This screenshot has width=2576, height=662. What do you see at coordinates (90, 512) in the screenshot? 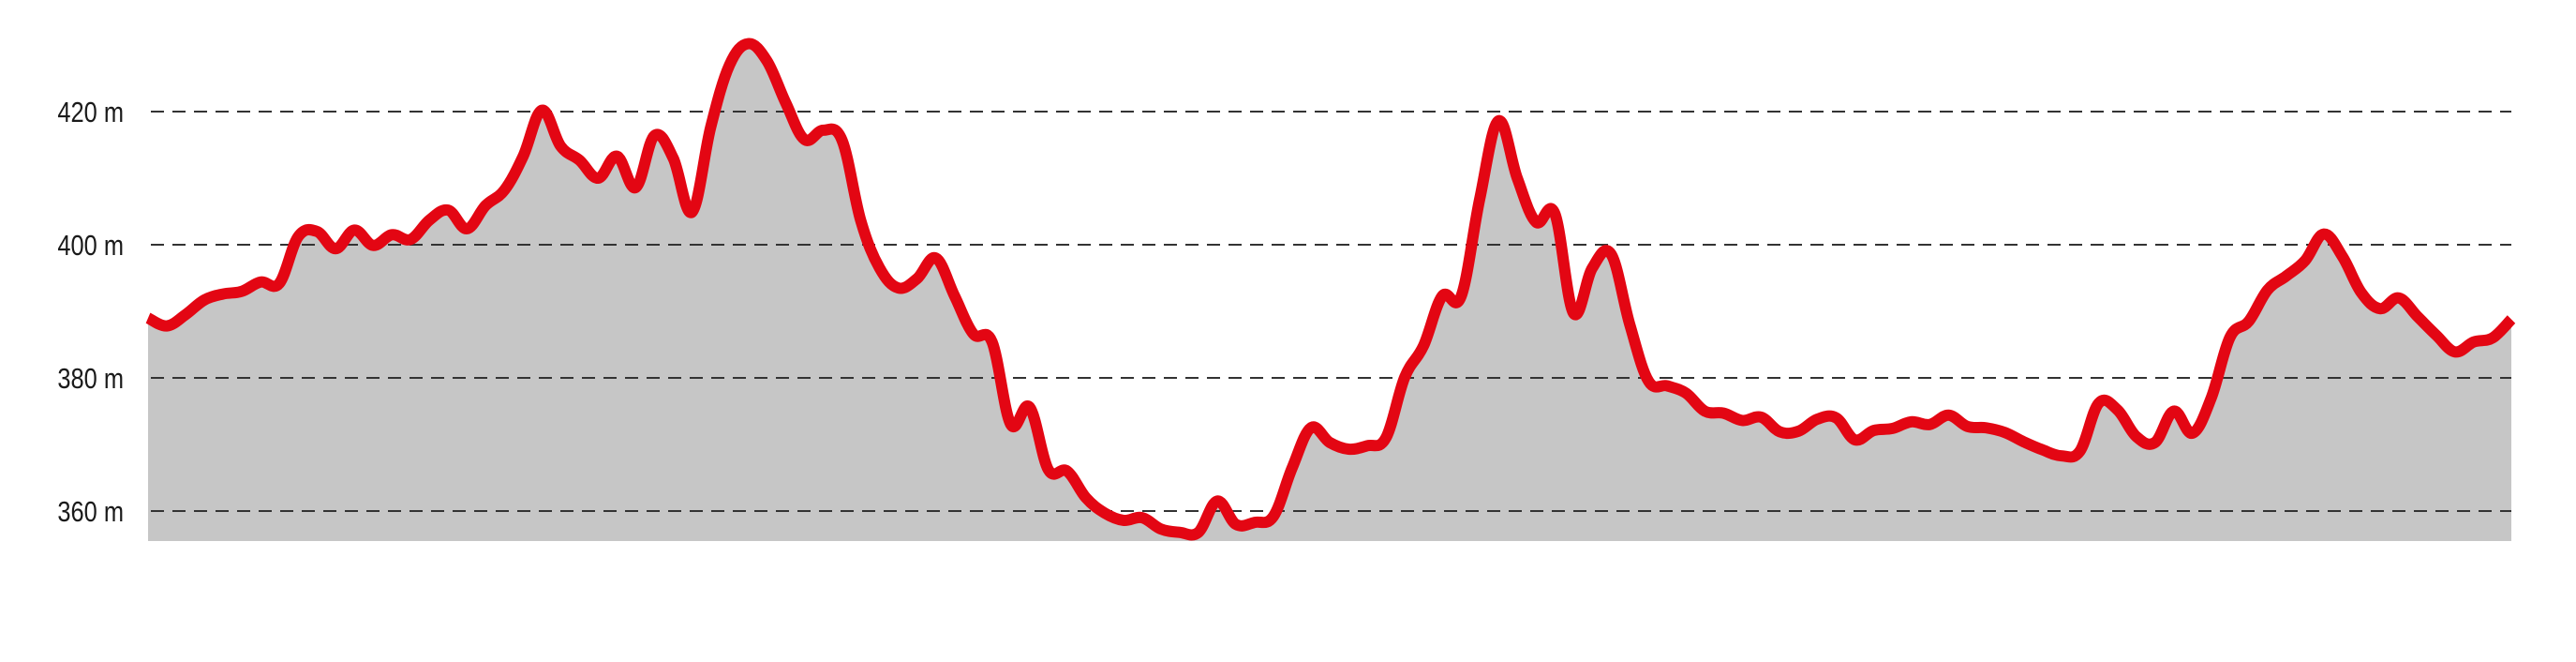
I see `y-tick-label-360: 360 m` at bounding box center [90, 512].